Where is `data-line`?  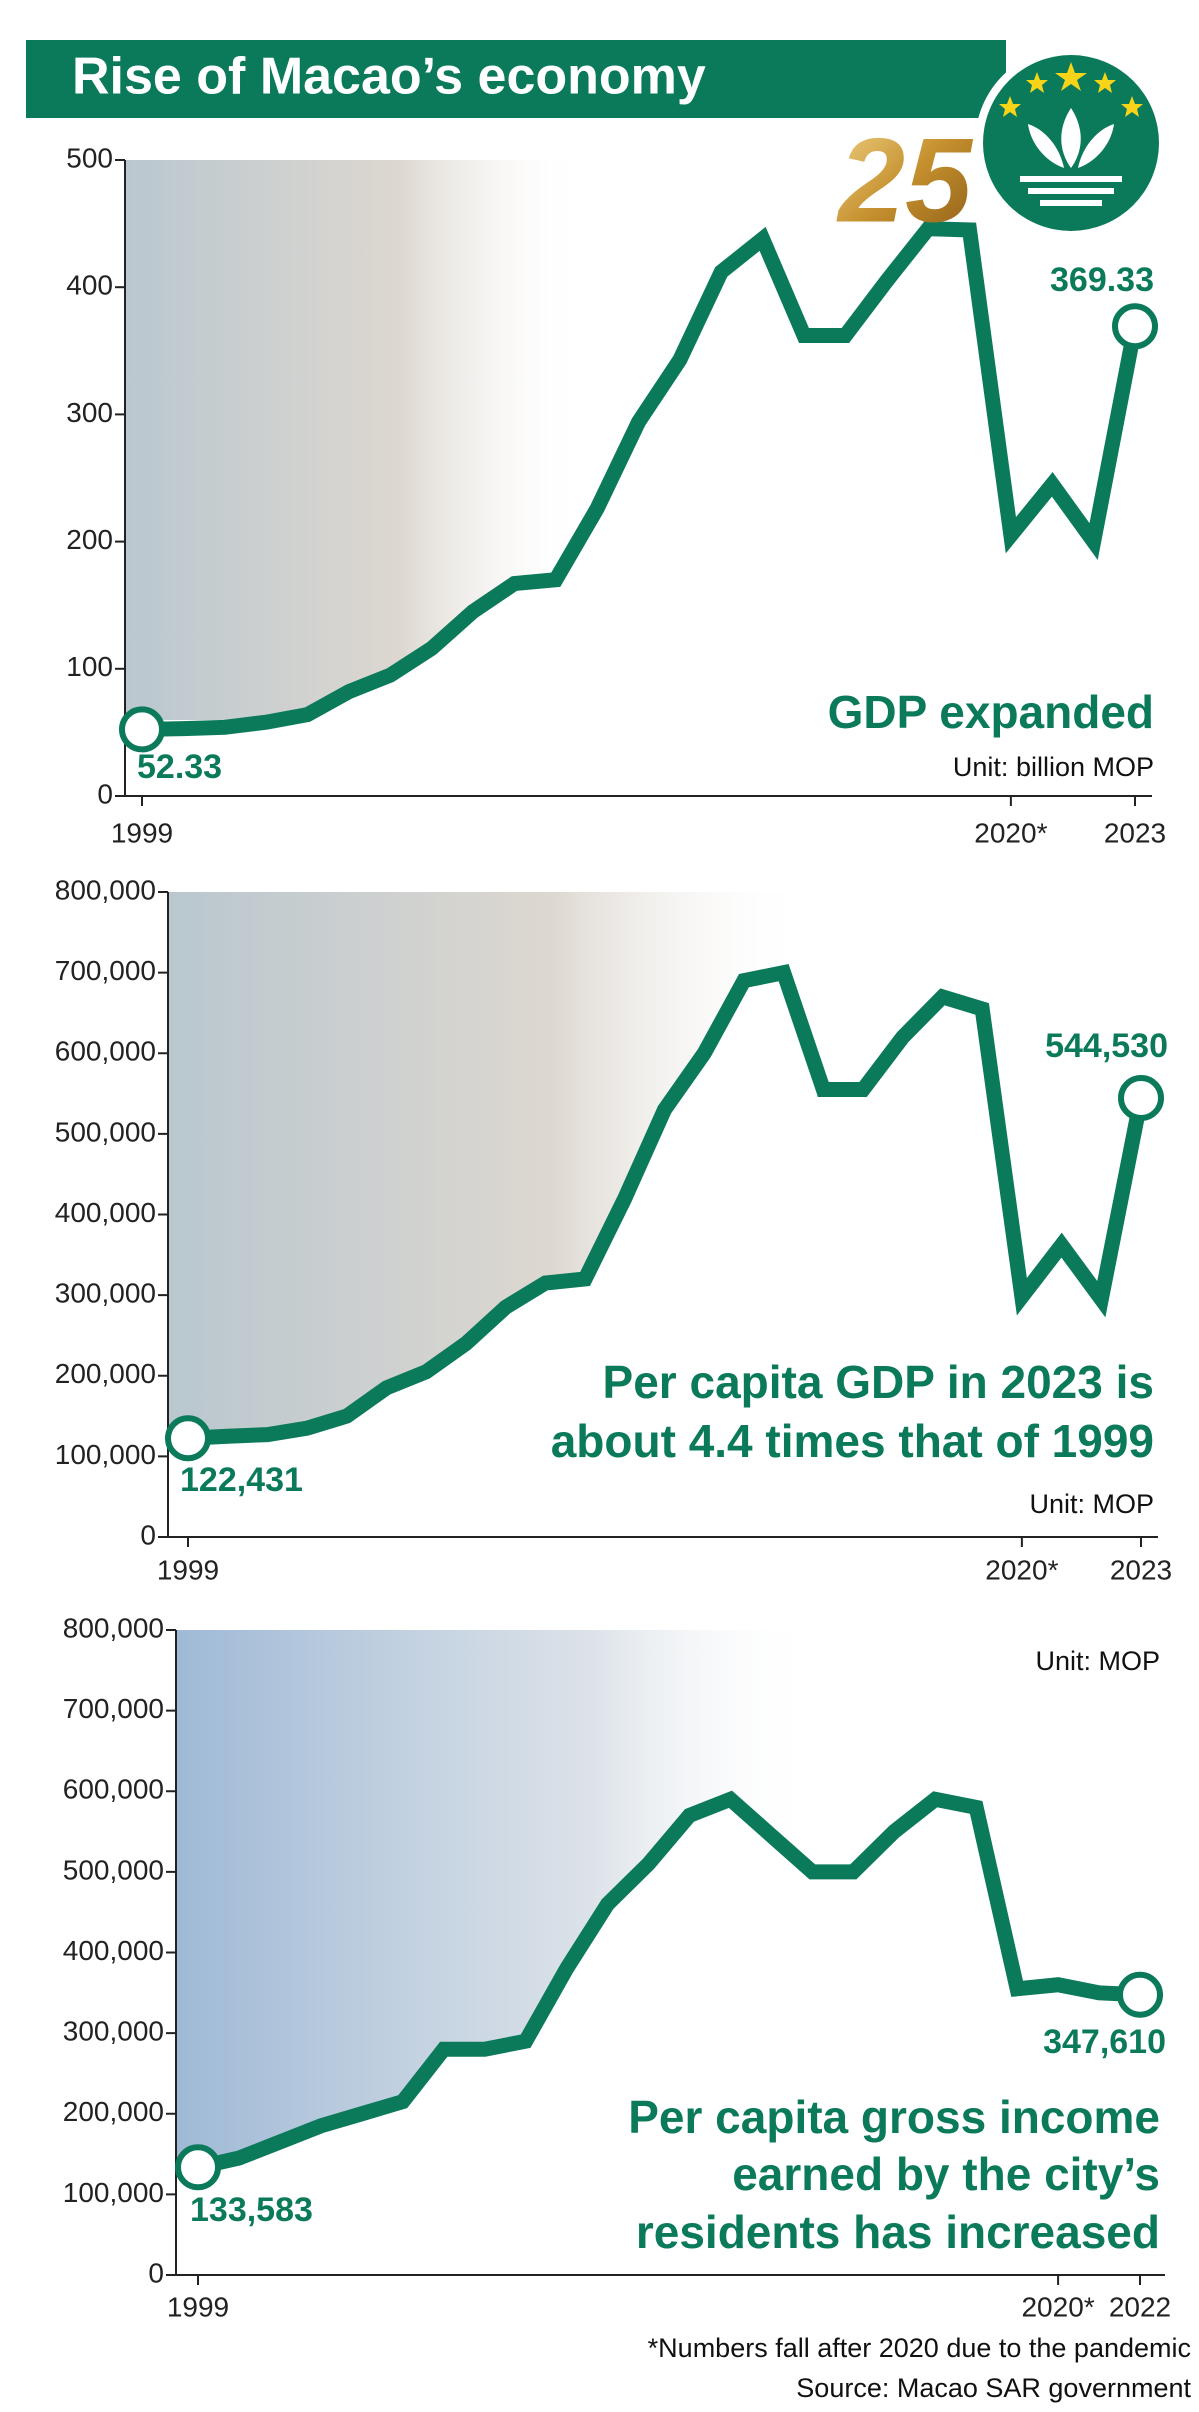 data-line is located at coordinates (668, 1982).